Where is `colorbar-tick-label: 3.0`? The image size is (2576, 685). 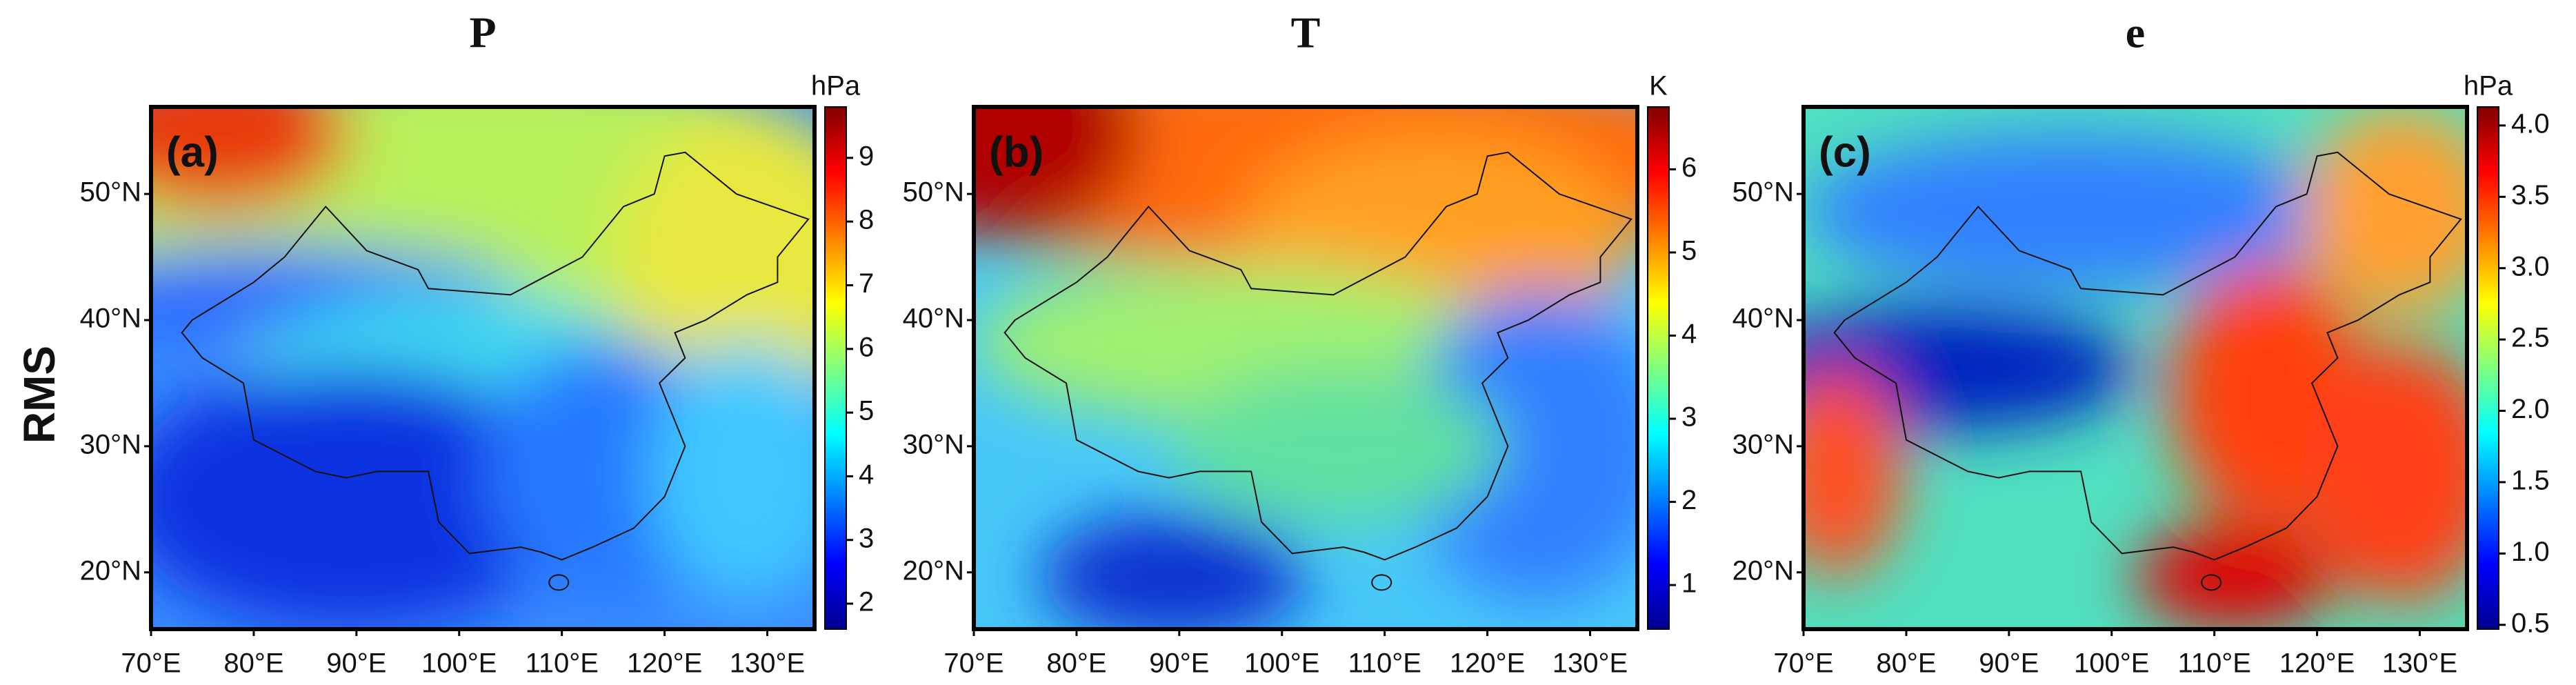
colorbar-tick-label: 3.0 is located at coordinates (2530, 266).